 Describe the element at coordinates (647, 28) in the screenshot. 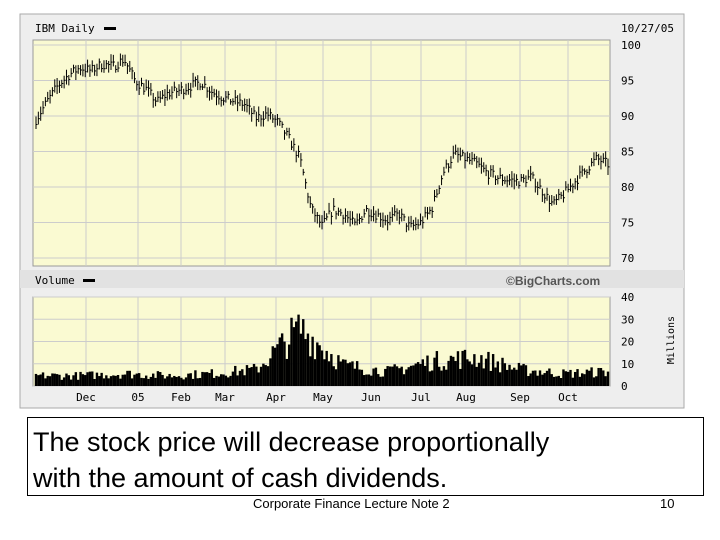

I see `price-date-label: 10/27/05` at that location.